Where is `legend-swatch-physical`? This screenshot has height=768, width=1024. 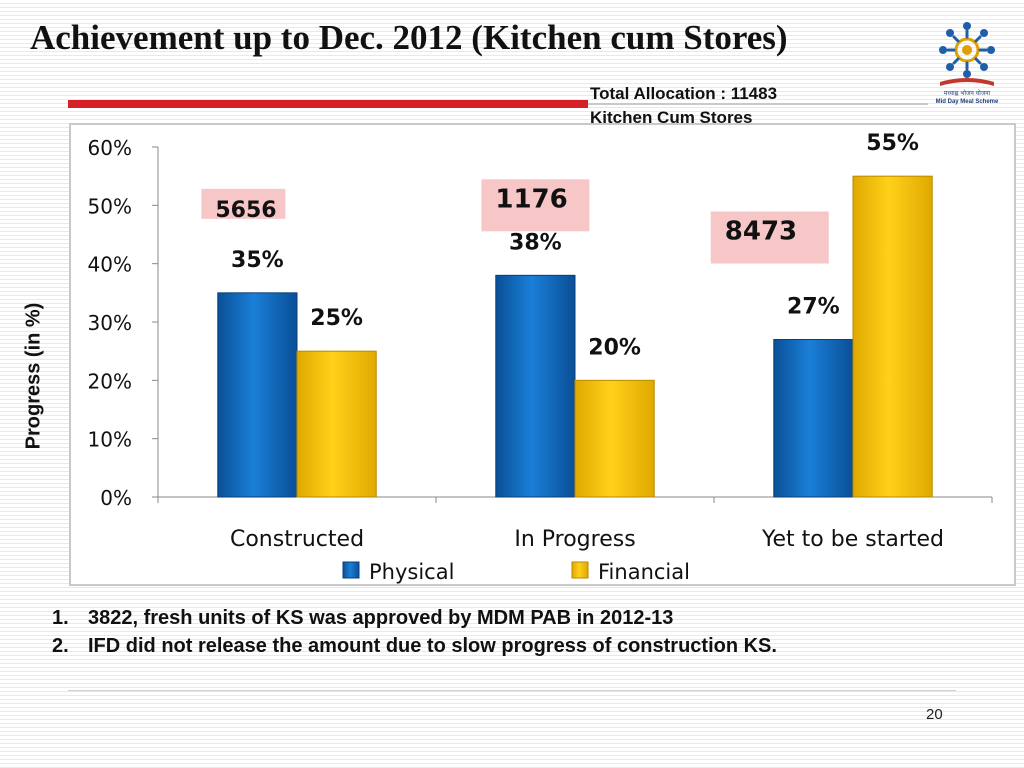
legend-swatch-physical is located at coordinates (351, 570).